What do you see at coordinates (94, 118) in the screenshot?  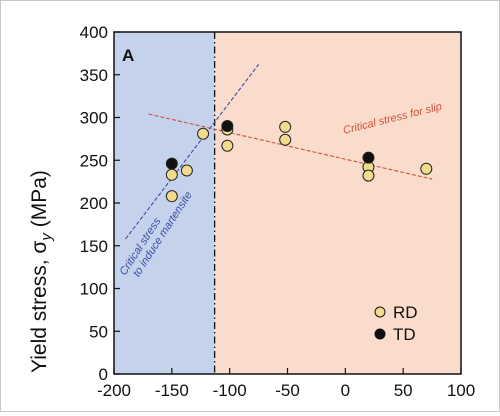 I see `y-tick-label: 300` at bounding box center [94, 118].